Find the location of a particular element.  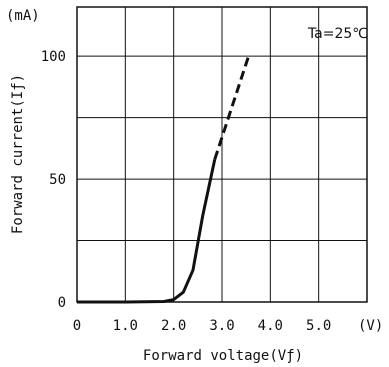

y-tick-labels: 0 50 100 is located at coordinates (53, 180).